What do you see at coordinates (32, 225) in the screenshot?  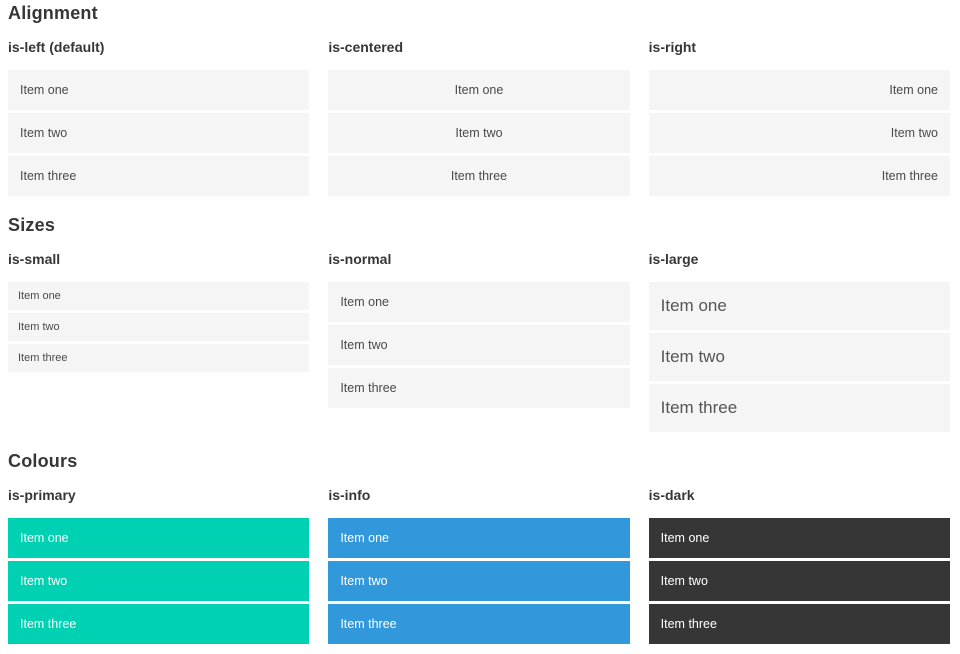 I see `section-title-sizes: Sizes` at bounding box center [32, 225].